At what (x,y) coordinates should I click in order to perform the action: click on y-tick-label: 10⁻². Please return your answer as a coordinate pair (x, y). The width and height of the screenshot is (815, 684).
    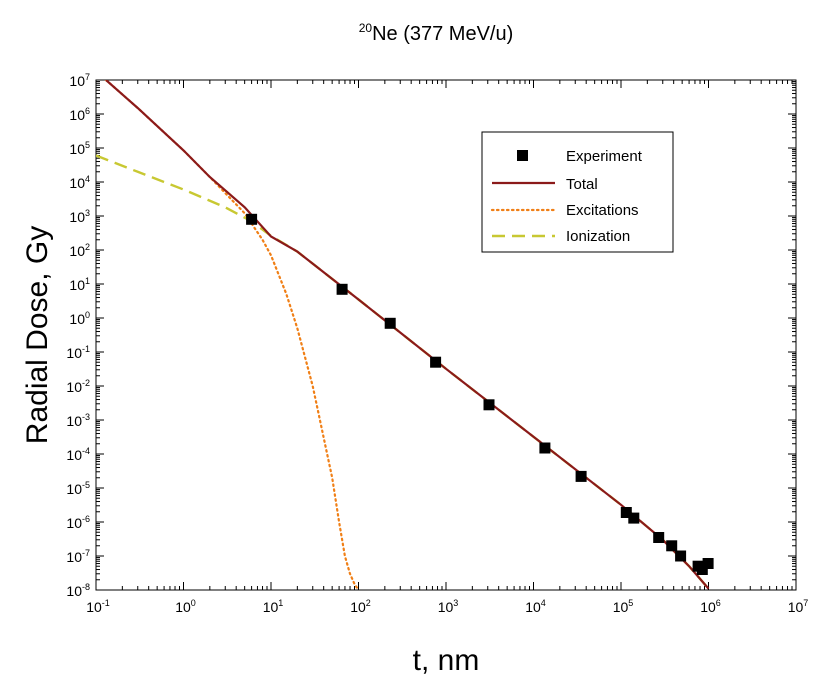
    Looking at the image, I should click on (78, 386).